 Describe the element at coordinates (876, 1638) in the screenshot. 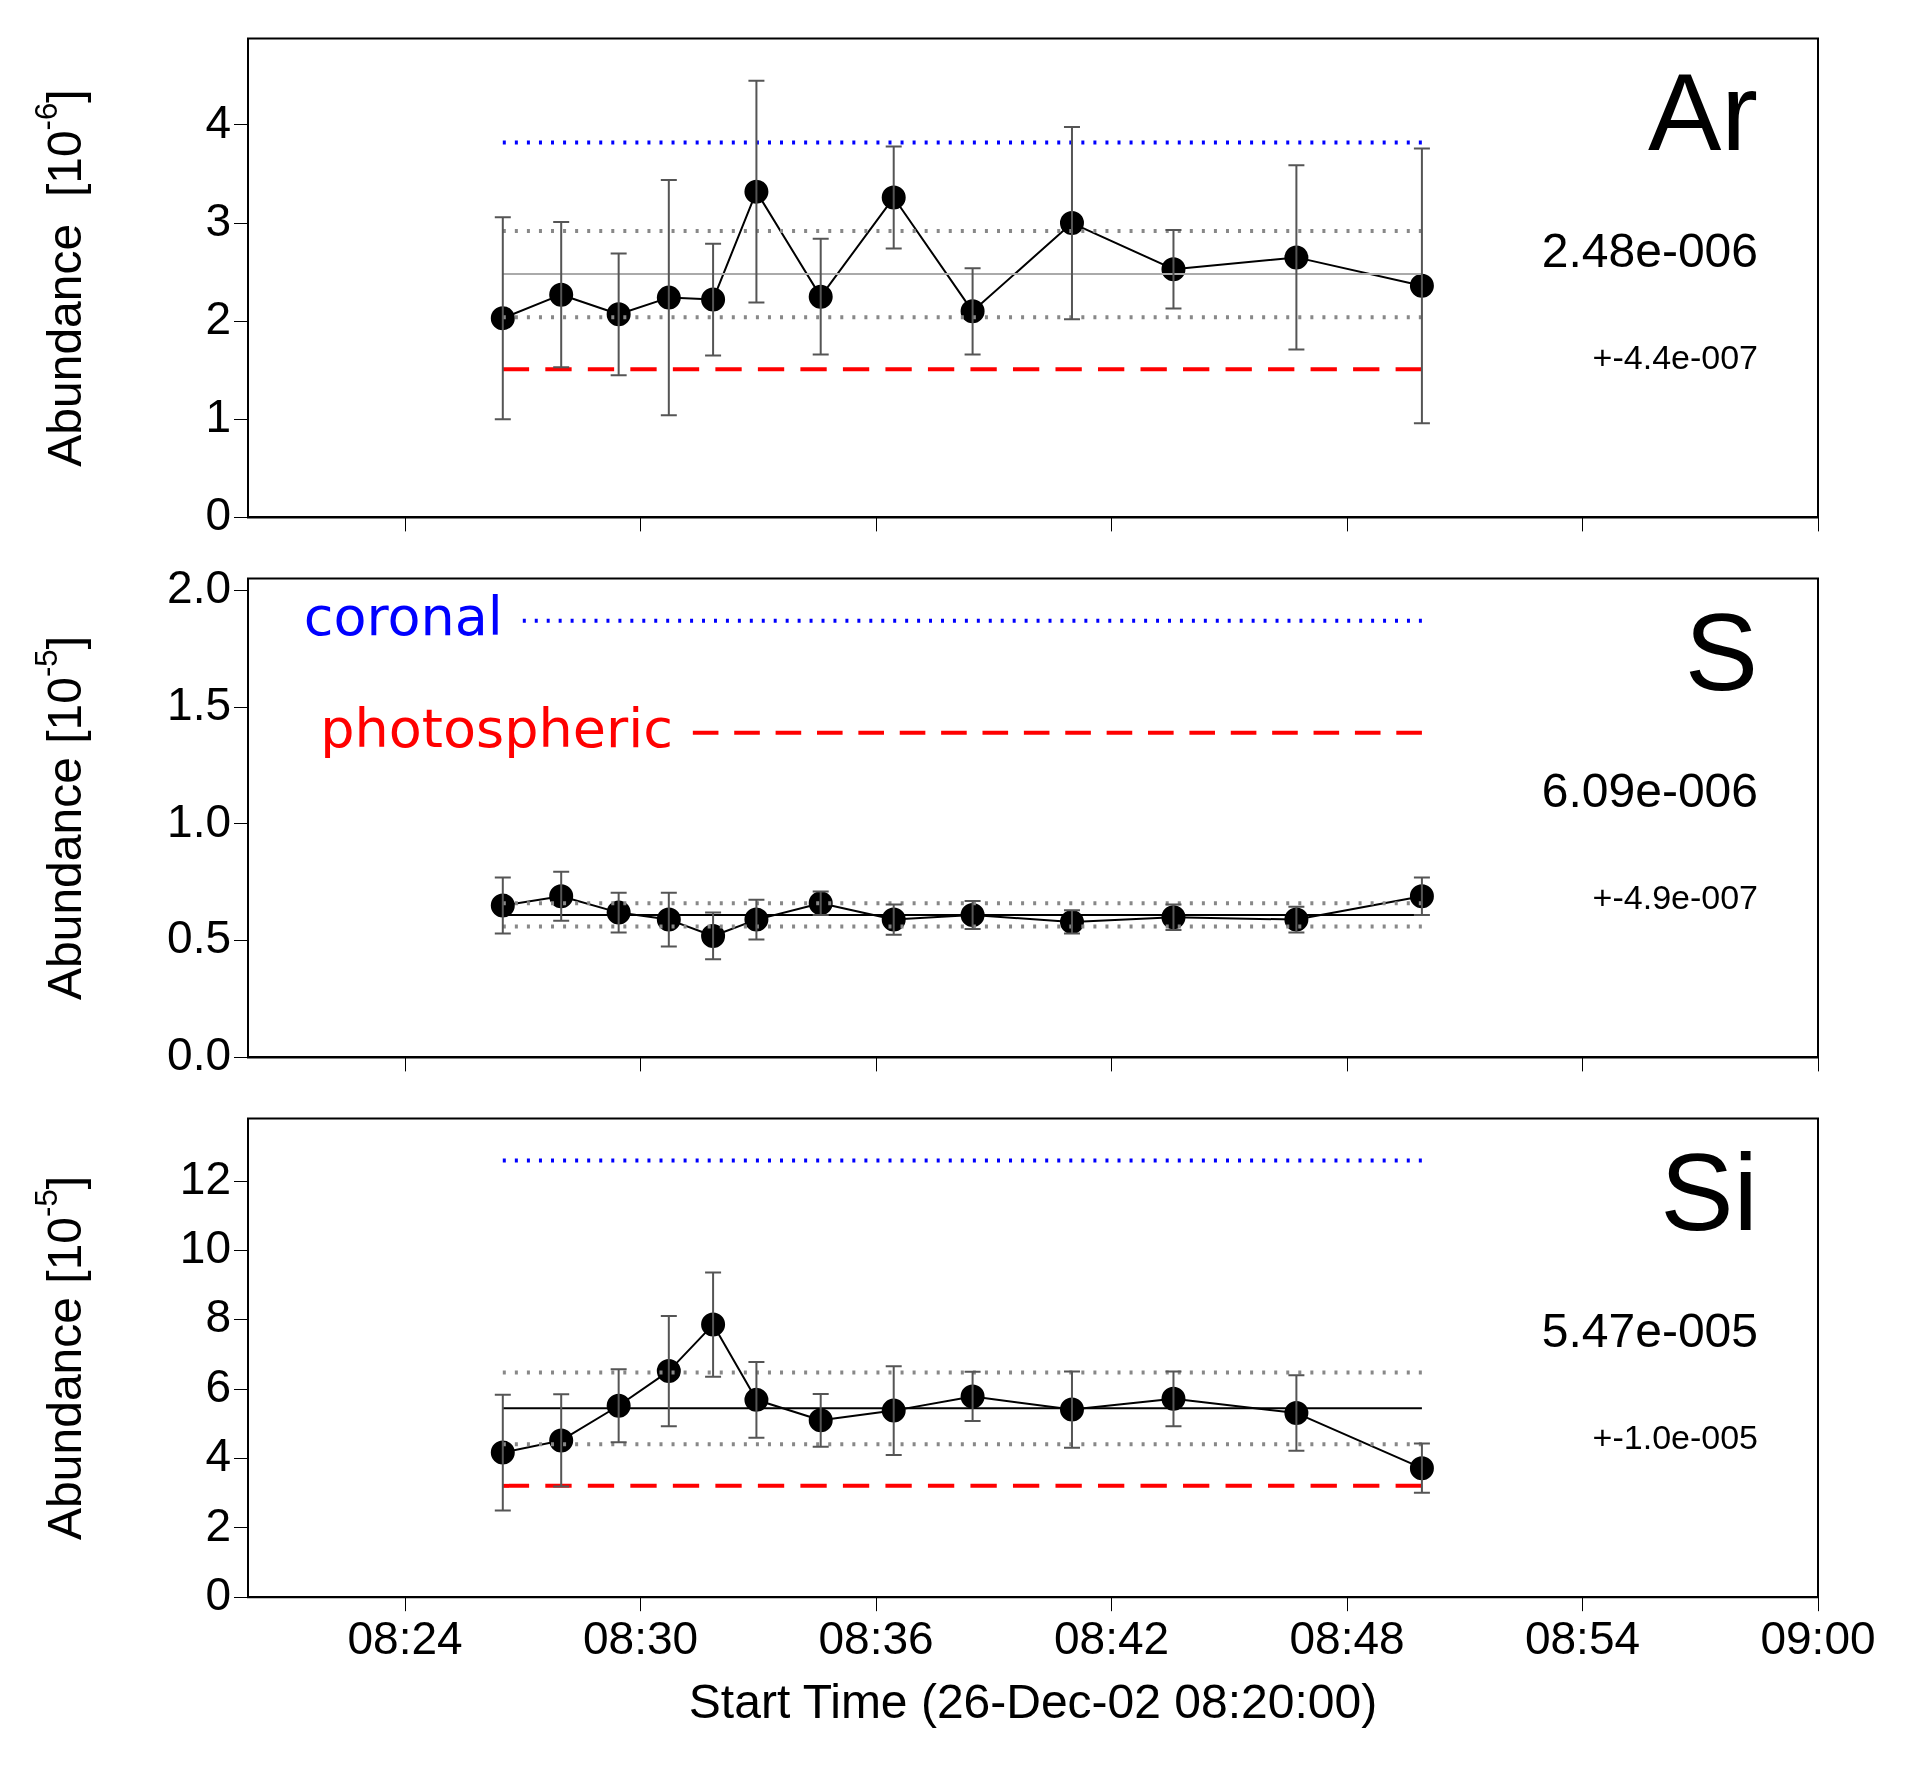

I see `x-tick-label: 08:36` at that location.